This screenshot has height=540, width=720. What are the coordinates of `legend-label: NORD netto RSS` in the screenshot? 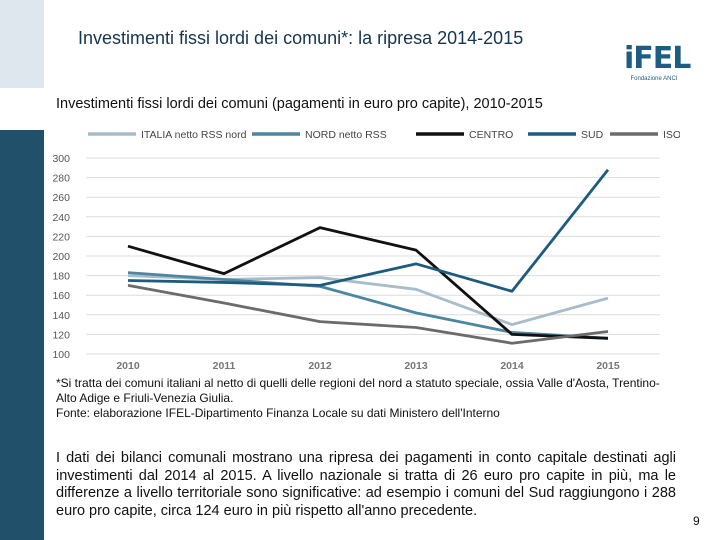 It's located at (346, 135).